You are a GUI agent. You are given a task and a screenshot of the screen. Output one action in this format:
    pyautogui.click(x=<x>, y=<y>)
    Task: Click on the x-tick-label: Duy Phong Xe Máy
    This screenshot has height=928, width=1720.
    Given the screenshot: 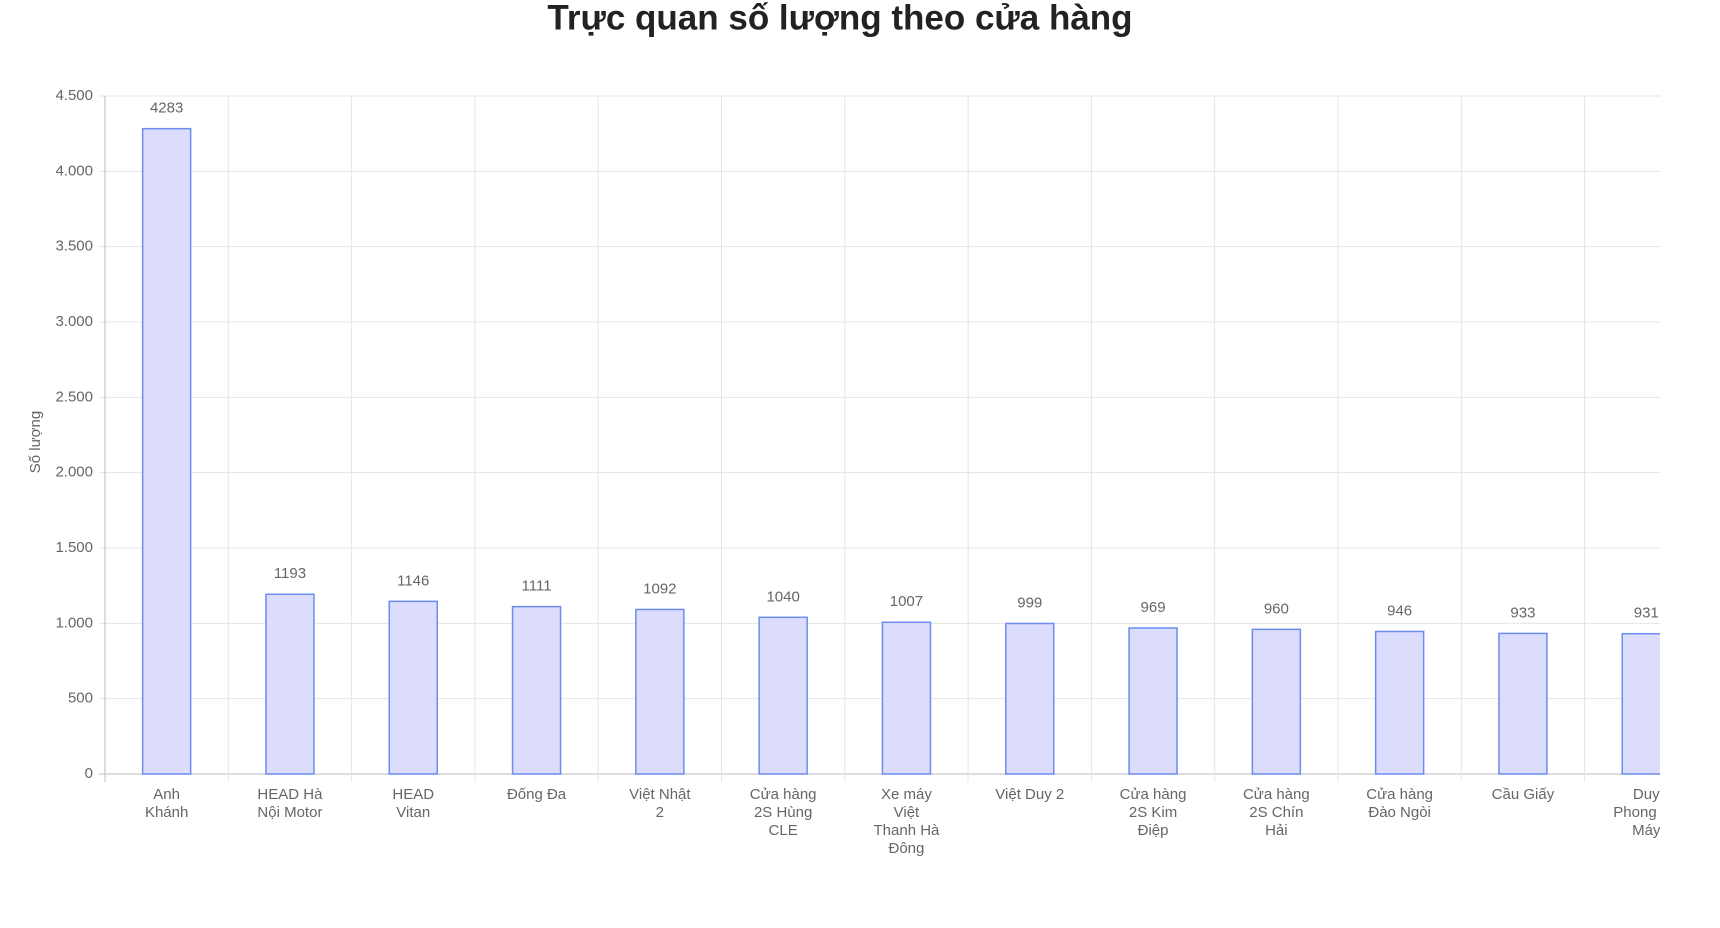 What is the action you would take?
    pyautogui.click(x=1636, y=812)
    